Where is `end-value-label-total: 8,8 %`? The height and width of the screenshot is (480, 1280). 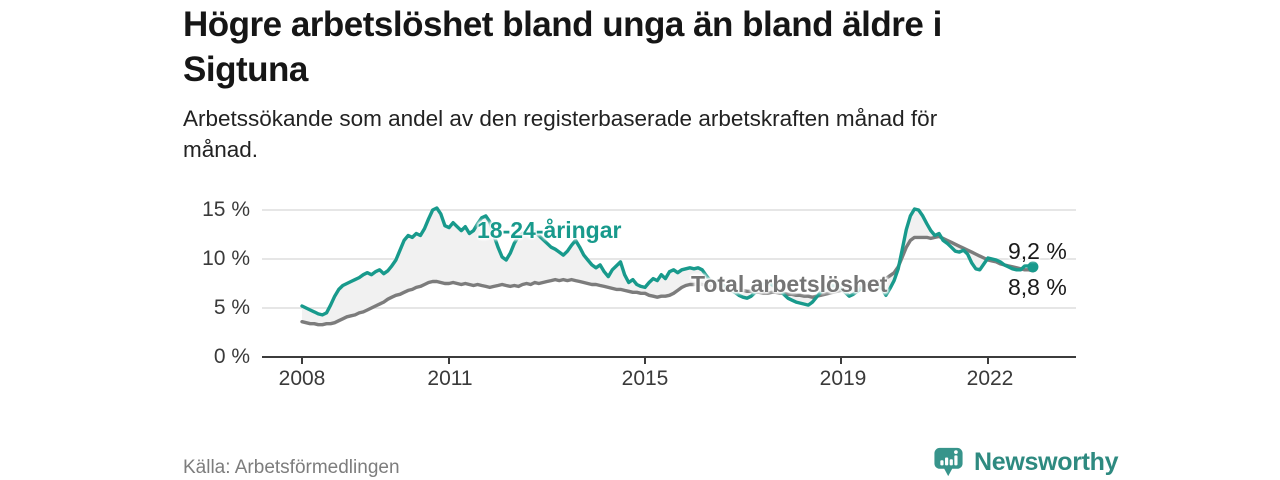 end-value-label-total: 8,8 % is located at coordinates (1037, 287).